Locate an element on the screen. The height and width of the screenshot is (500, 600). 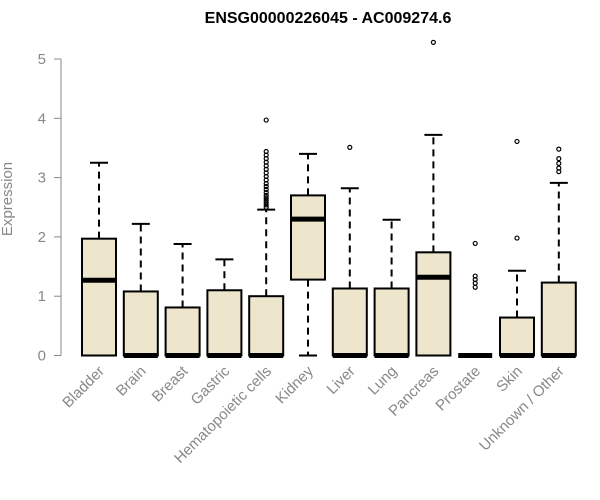
y-tick-label: 3 is located at coordinates (42, 178).